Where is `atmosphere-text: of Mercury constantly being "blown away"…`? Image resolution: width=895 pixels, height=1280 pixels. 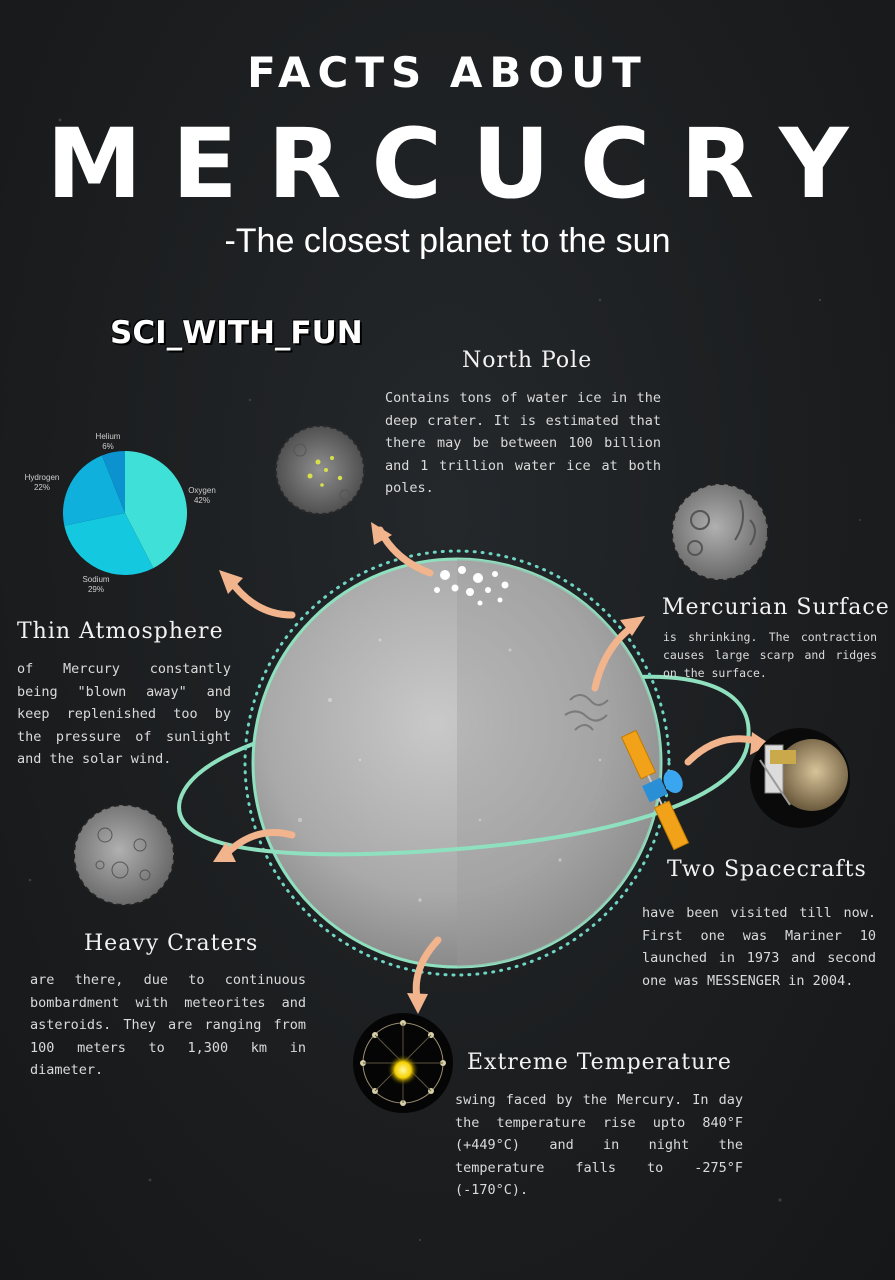
atmosphere-text: of Mercury constantly being "blown away"… is located at coordinates (124, 714).